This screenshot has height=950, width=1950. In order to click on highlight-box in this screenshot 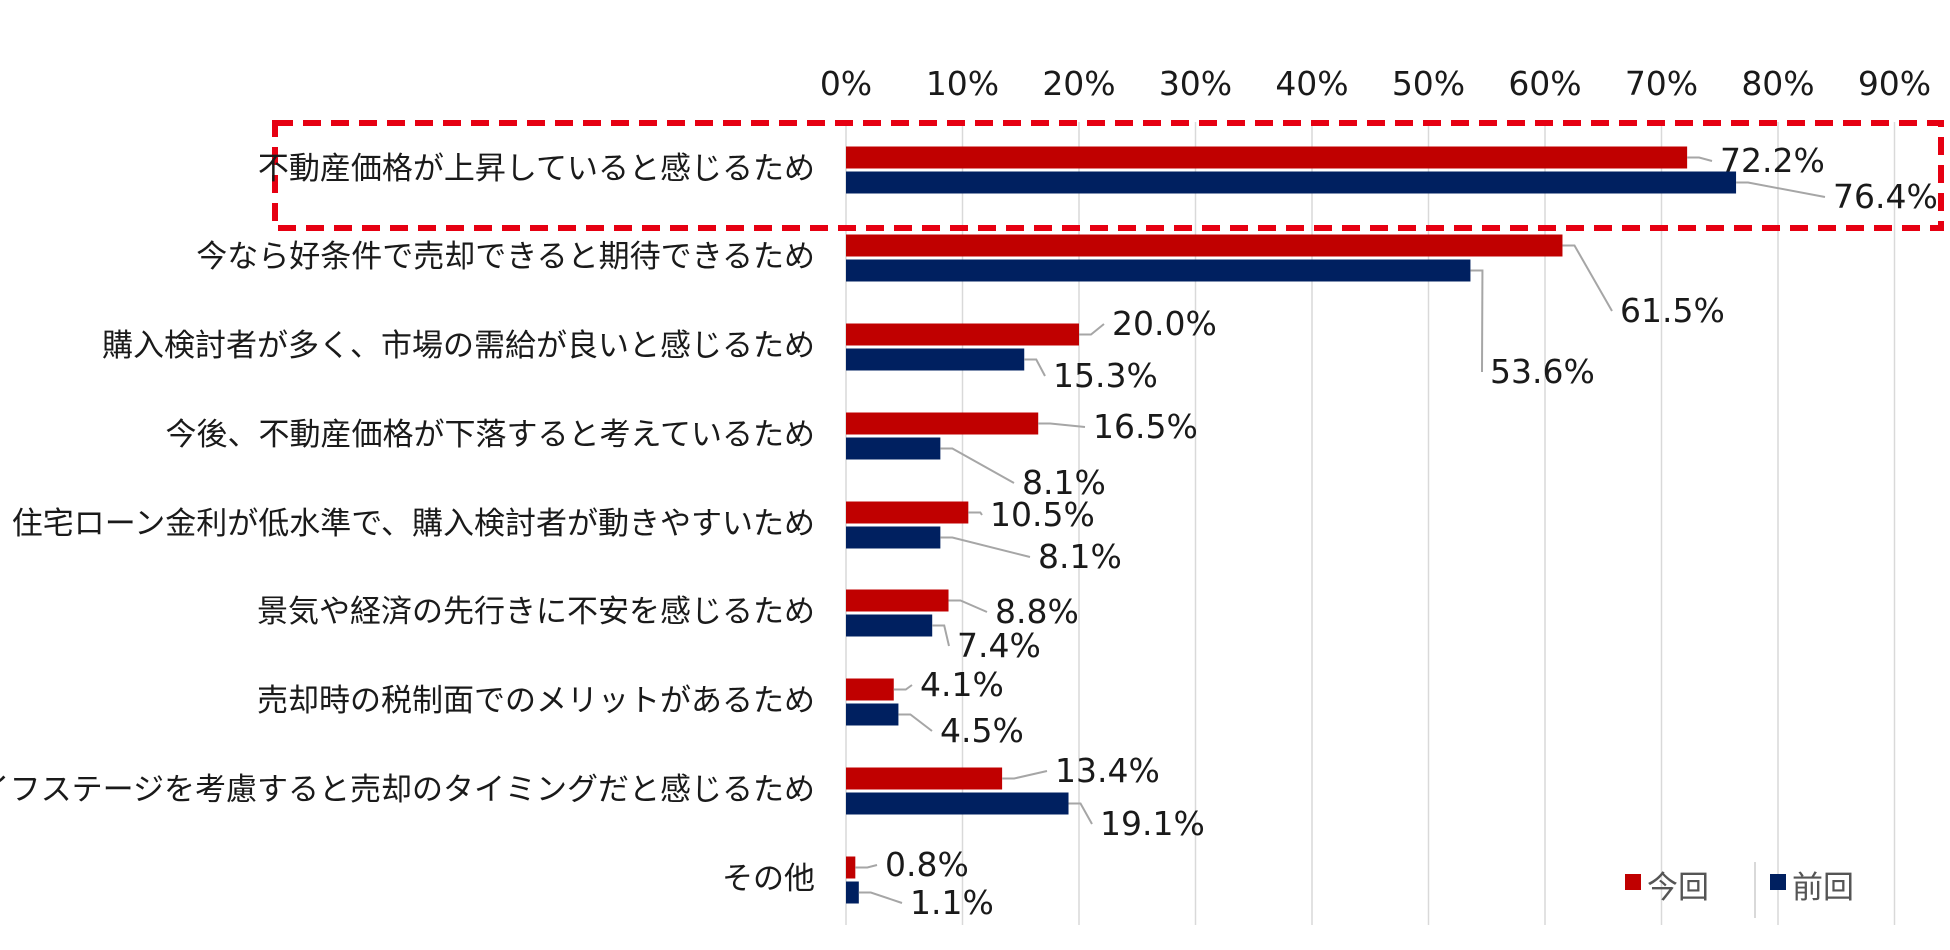, I will do `click(1108, 175)`.